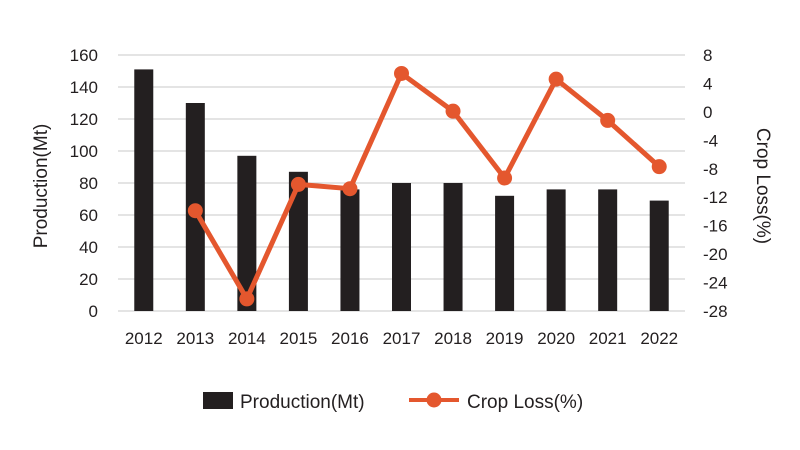  I want to click on x-tick-label: 2017, so click(402, 338).